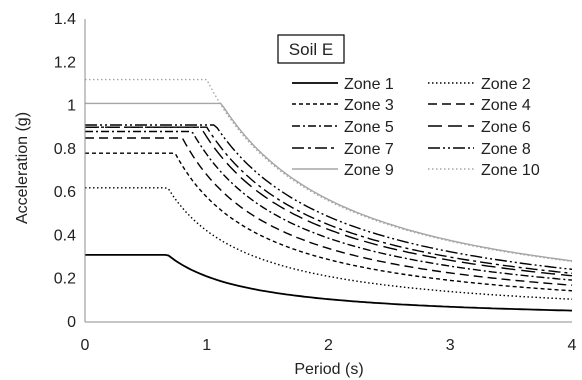 The height and width of the screenshot is (380, 582). What do you see at coordinates (506, 84) in the screenshot?
I see `legend-label-zone-2: Zone 2` at bounding box center [506, 84].